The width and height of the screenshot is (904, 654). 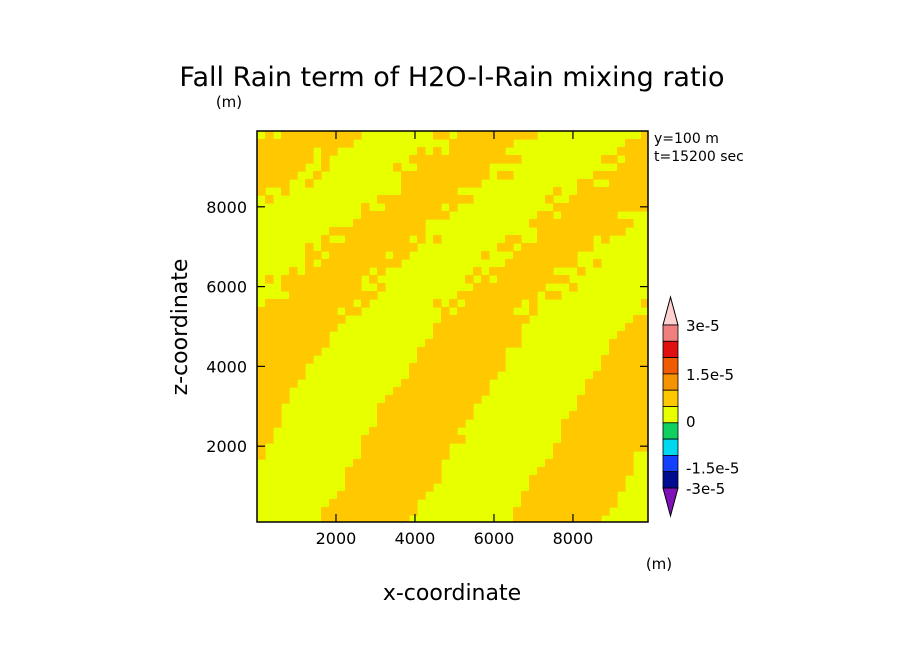 I want to click on annotation-t: t=15200 sec, so click(x=699, y=157).